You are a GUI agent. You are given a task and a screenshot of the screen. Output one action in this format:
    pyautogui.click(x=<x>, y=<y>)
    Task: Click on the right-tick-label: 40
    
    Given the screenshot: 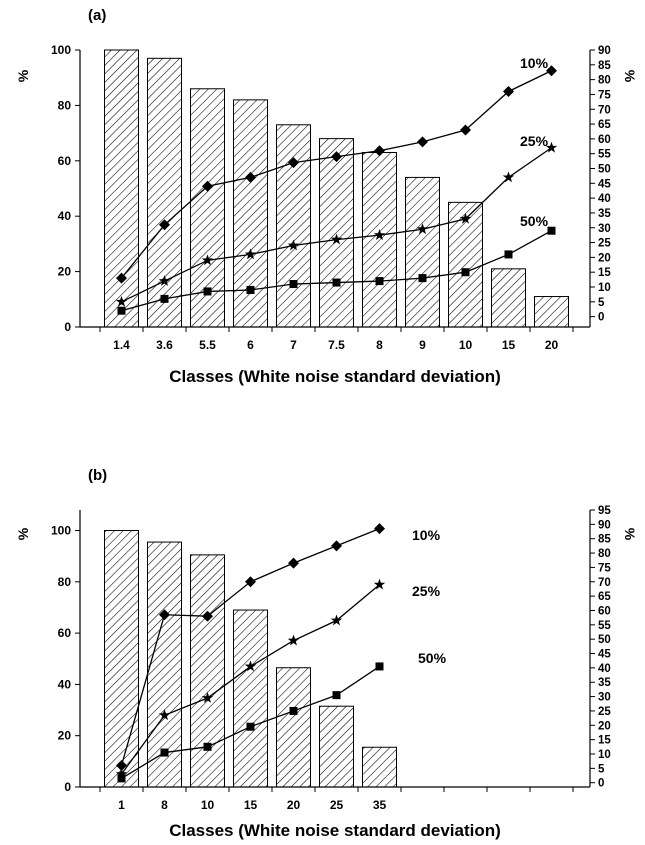 What is the action you would take?
    pyautogui.click(x=604, y=199)
    